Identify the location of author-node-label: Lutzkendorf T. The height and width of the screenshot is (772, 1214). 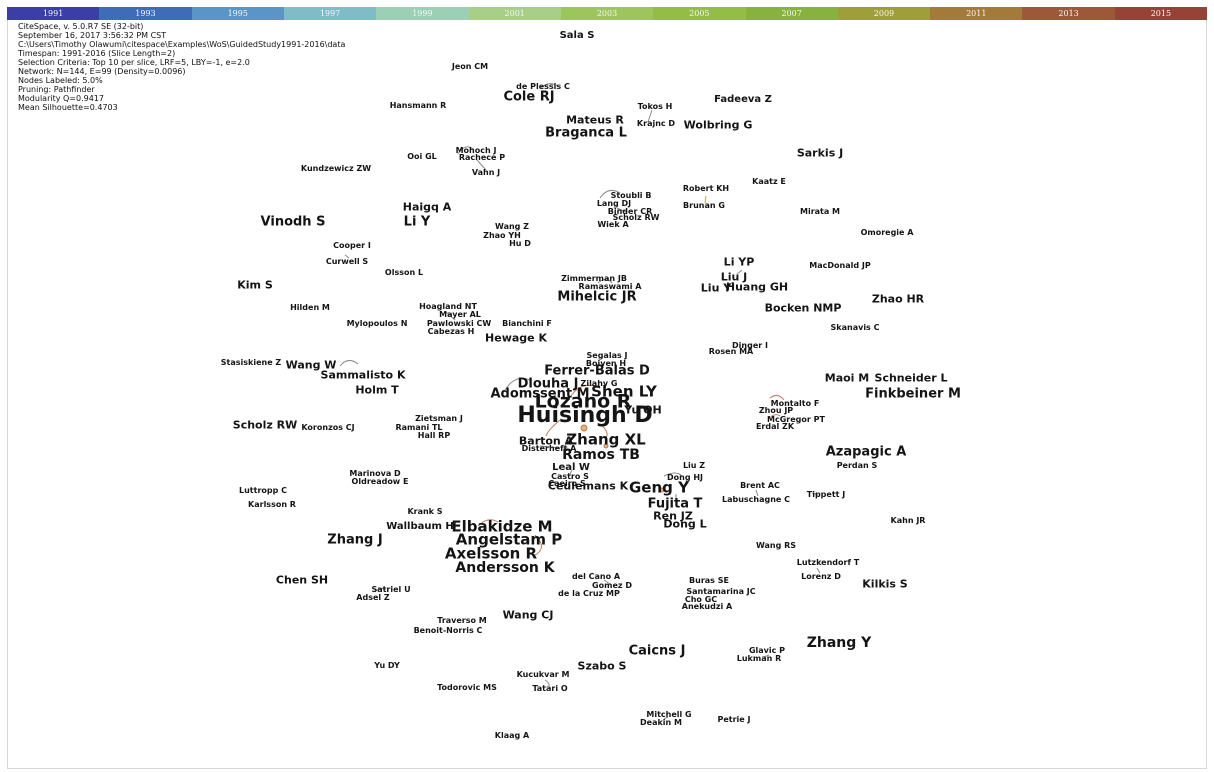
(828, 562).